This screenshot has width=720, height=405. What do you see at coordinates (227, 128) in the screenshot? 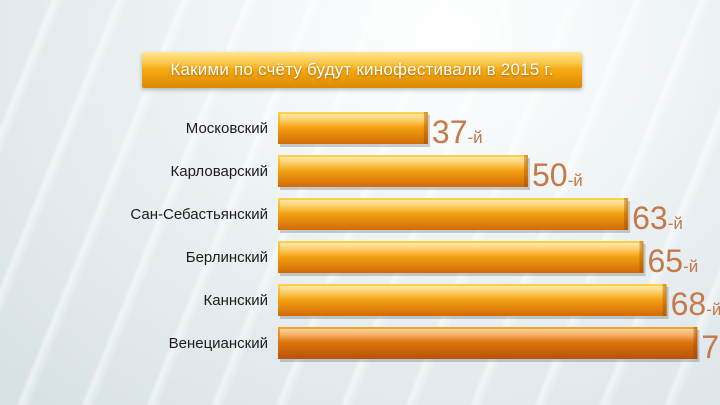
I see `category-label: Московский` at bounding box center [227, 128].